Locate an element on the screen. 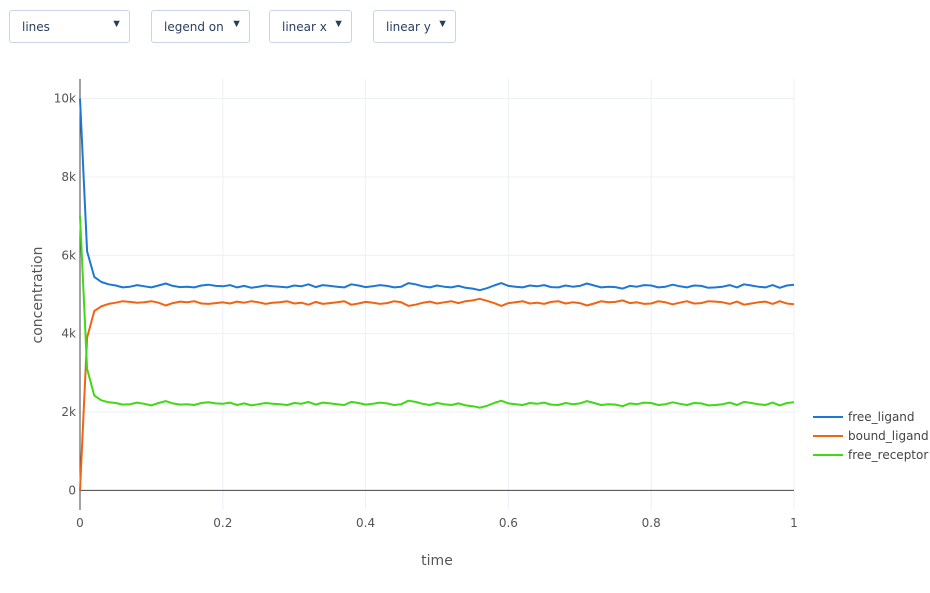  legend-item-free-receptor: free_receptor is located at coordinates (870, 455).